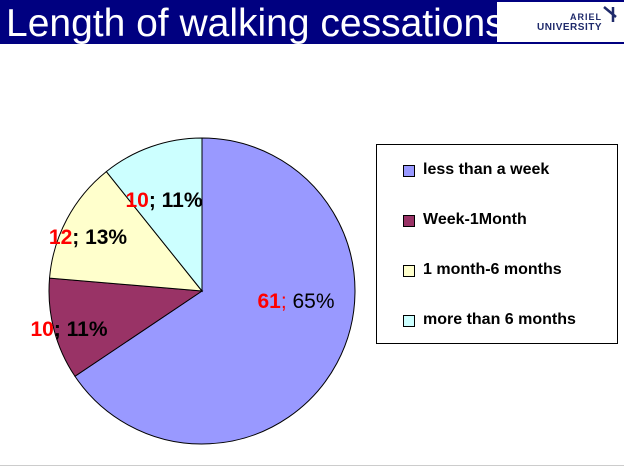 The image size is (624, 471). I want to click on data-label: 12; 13%, so click(88, 237).